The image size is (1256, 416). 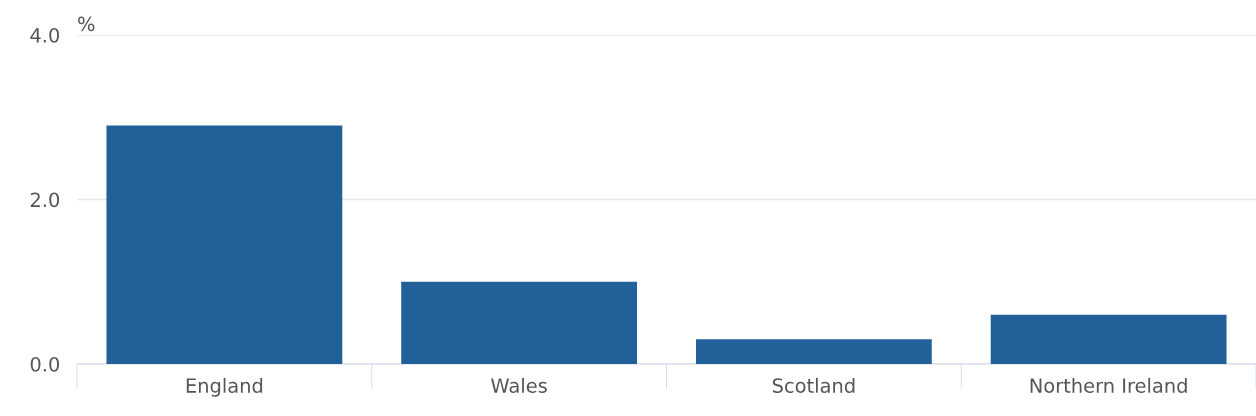 I want to click on y-axis-title: %, so click(x=86, y=24).